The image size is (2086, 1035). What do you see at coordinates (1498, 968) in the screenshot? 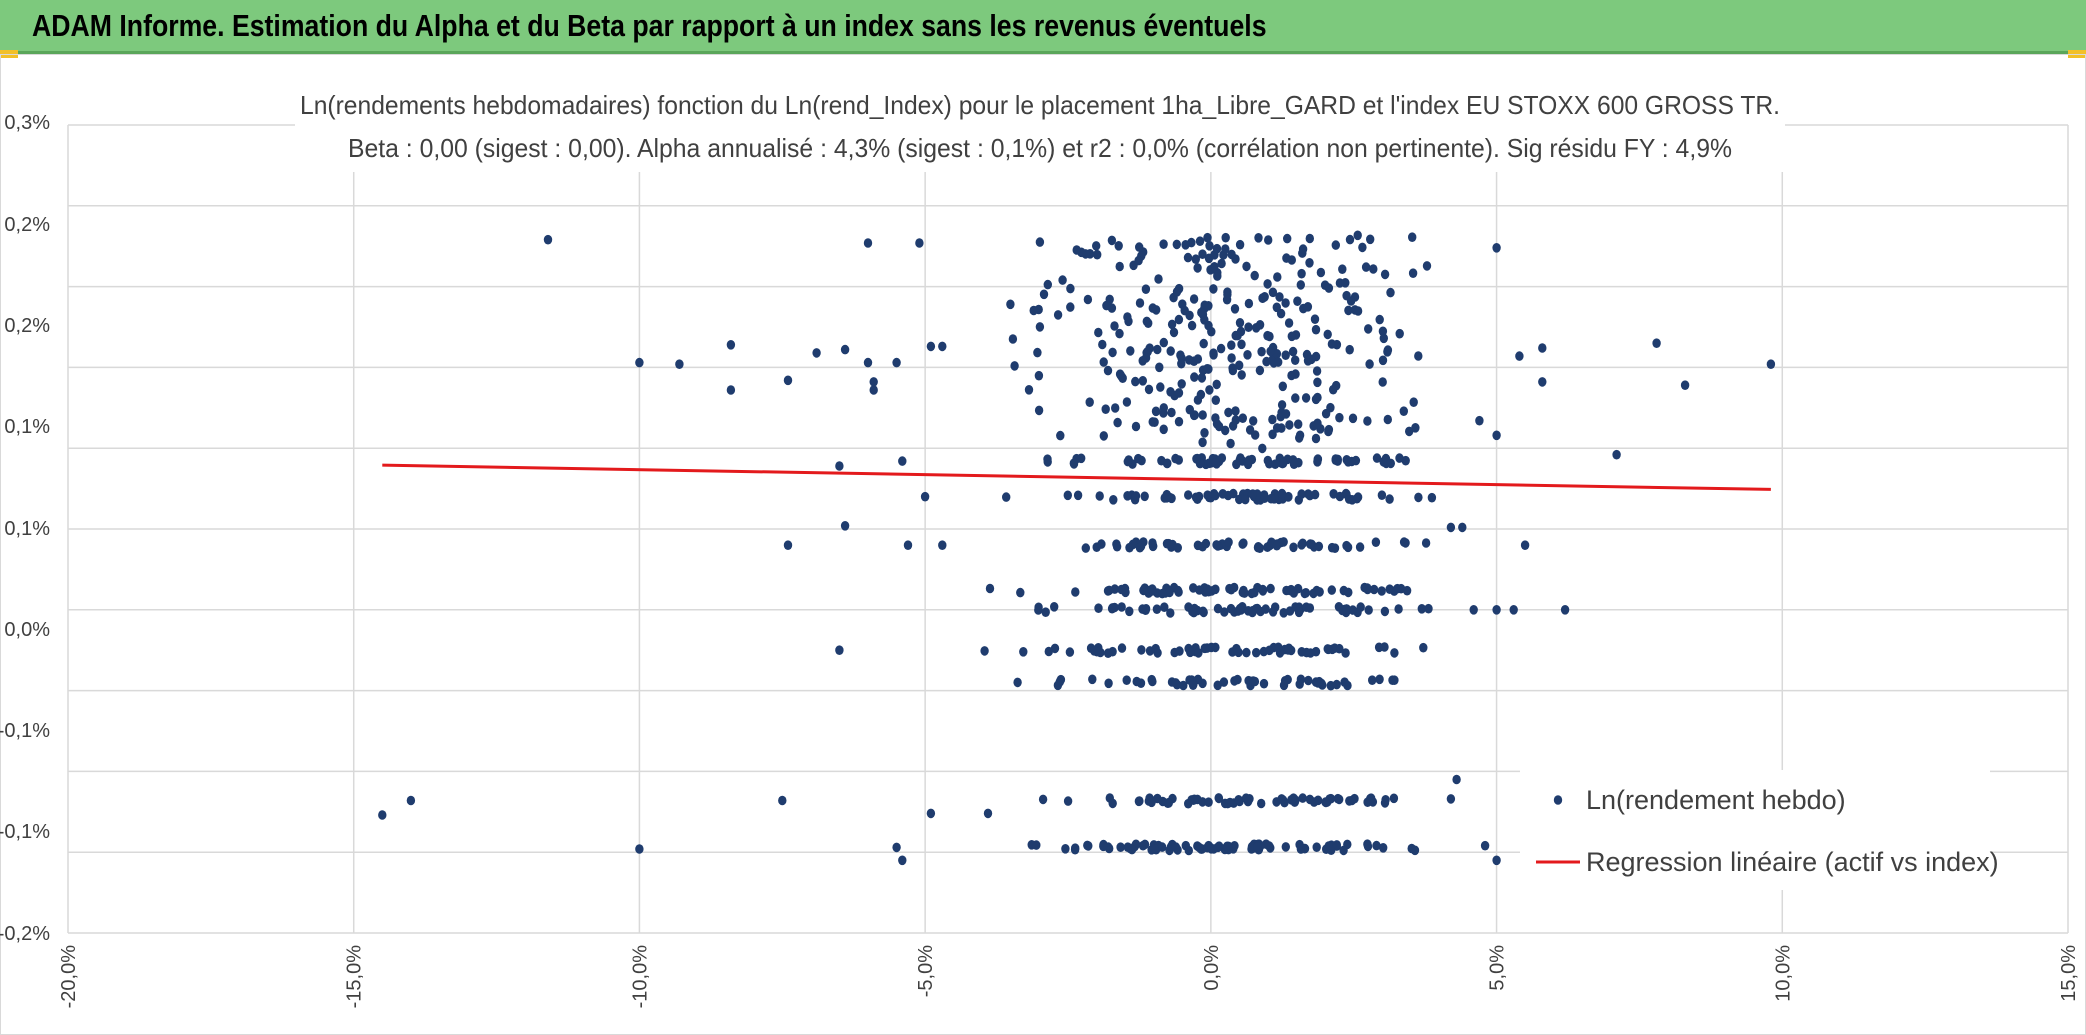
I see `x-tick-label: 5,0%` at bounding box center [1498, 968].